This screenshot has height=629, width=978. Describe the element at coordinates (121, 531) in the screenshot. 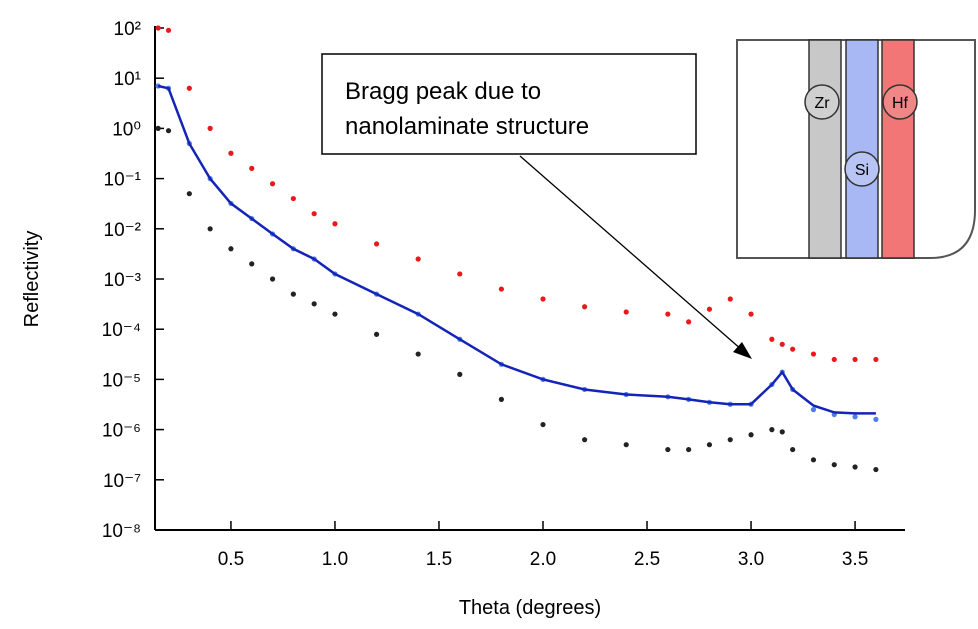

I see `y-tick-label: 10⁻⁸` at that location.